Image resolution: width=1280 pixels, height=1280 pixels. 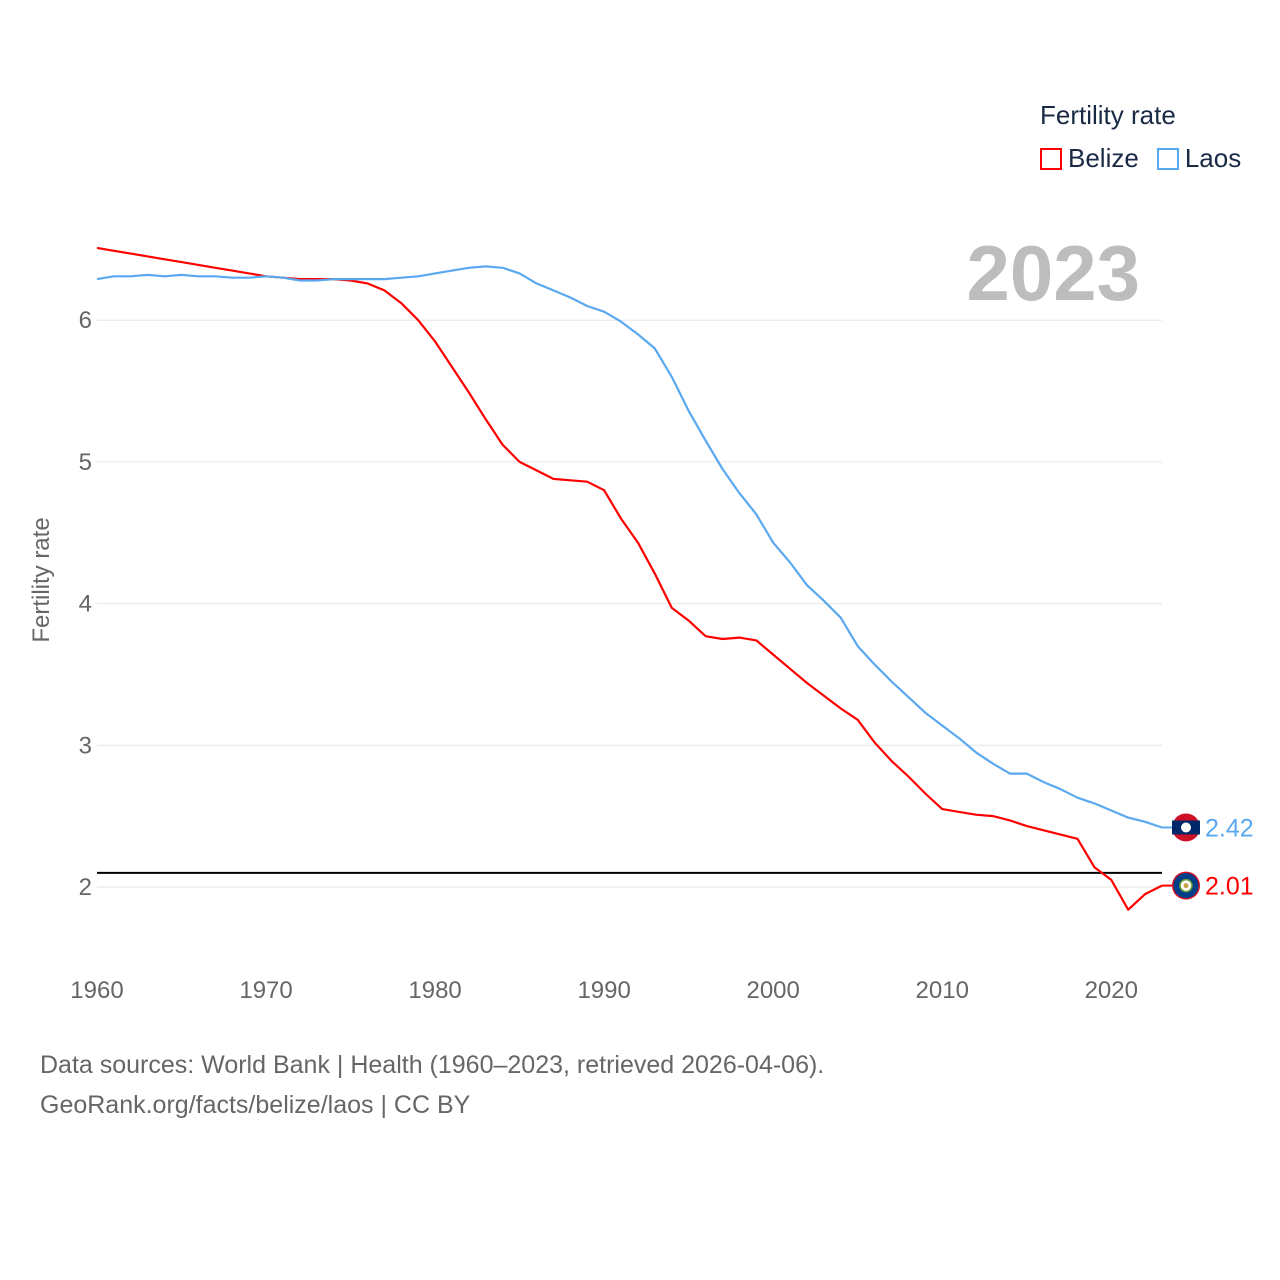 I want to click on end-value-label: 2.01, so click(x=1229, y=887).